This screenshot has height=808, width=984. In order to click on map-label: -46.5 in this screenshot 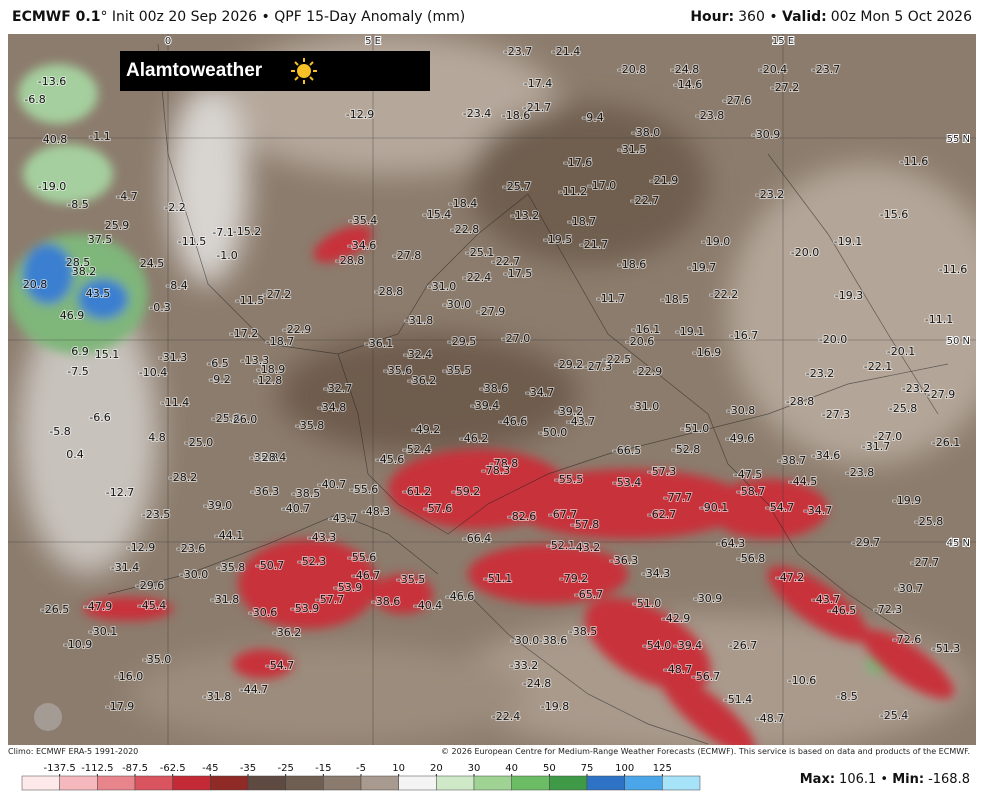, I will do `click(842, 610)`.